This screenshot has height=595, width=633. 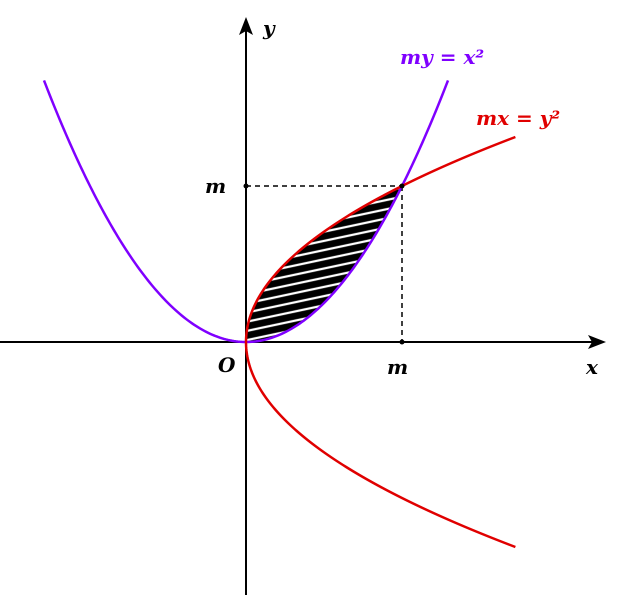 What do you see at coordinates (246, 26) in the screenshot?
I see `y-arrow` at bounding box center [246, 26].